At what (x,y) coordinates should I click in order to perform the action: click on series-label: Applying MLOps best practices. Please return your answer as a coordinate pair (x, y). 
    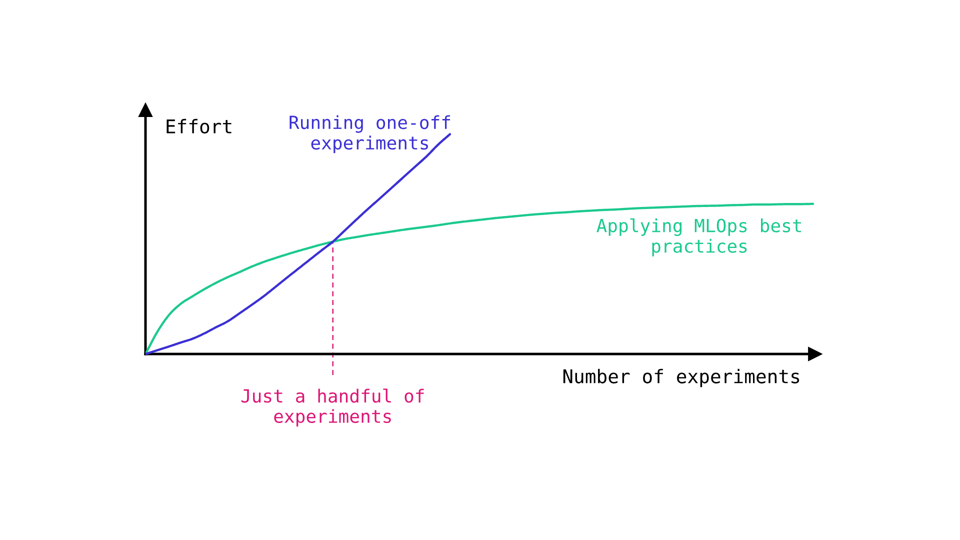
    Looking at the image, I should click on (699, 237).